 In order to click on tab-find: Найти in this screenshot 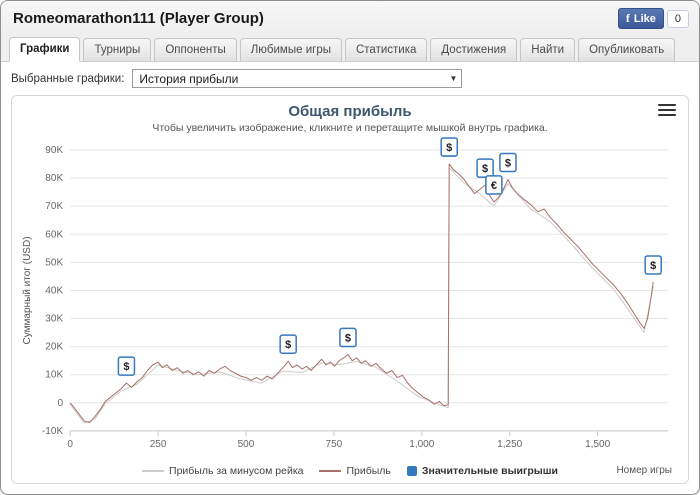, I will do `click(548, 49)`.